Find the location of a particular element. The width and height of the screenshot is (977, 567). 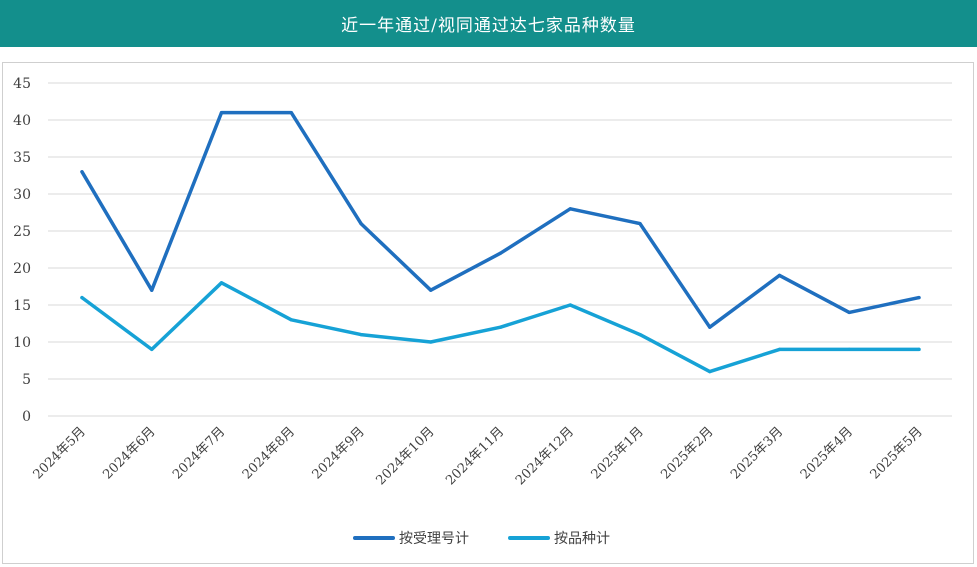

x-tick-label: 2025年3月 is located at coordinates (757, 453).